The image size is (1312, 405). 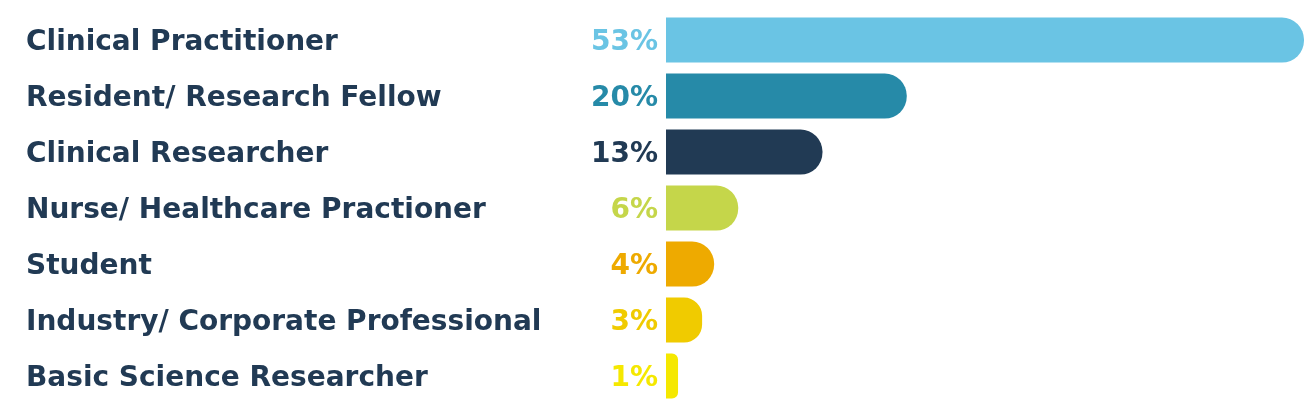 What do you see at coordinates (634, 208) in the screenshot?
I see `data-label: 6%` at bounding box center [634, 208].